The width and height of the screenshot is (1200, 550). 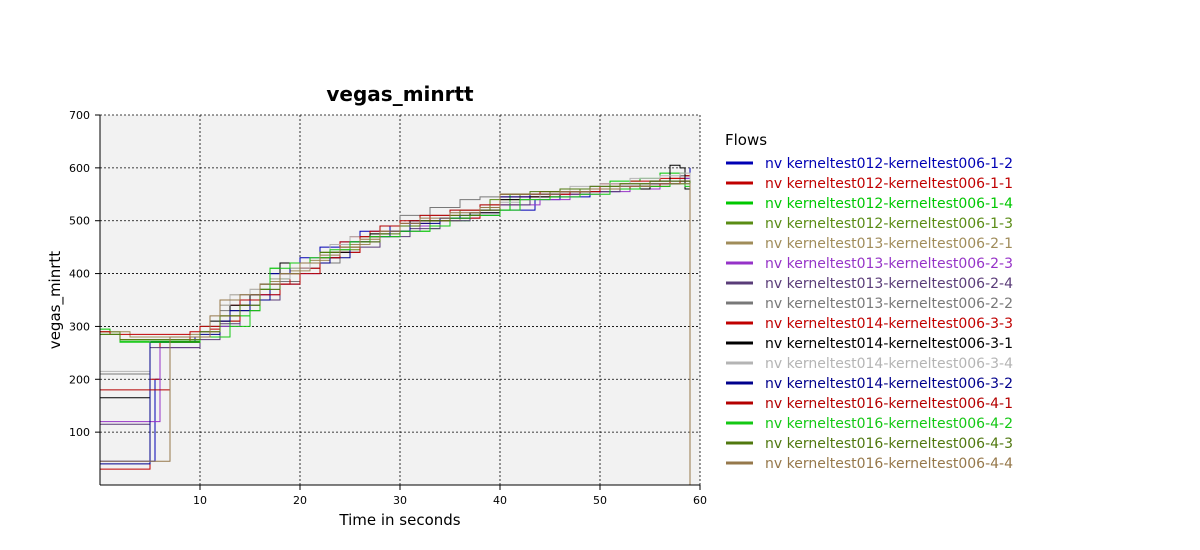 I want to click on y-tick-label: 300, so click(x=79, y=326).